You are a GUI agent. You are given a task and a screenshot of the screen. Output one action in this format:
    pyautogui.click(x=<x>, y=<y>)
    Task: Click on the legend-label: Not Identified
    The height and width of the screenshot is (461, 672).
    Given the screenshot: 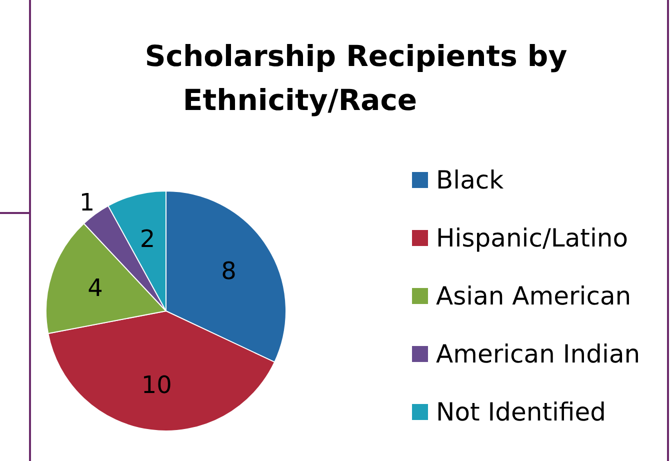 What is the action you would take?
    pyautogui.click(x=521, y=412)
    